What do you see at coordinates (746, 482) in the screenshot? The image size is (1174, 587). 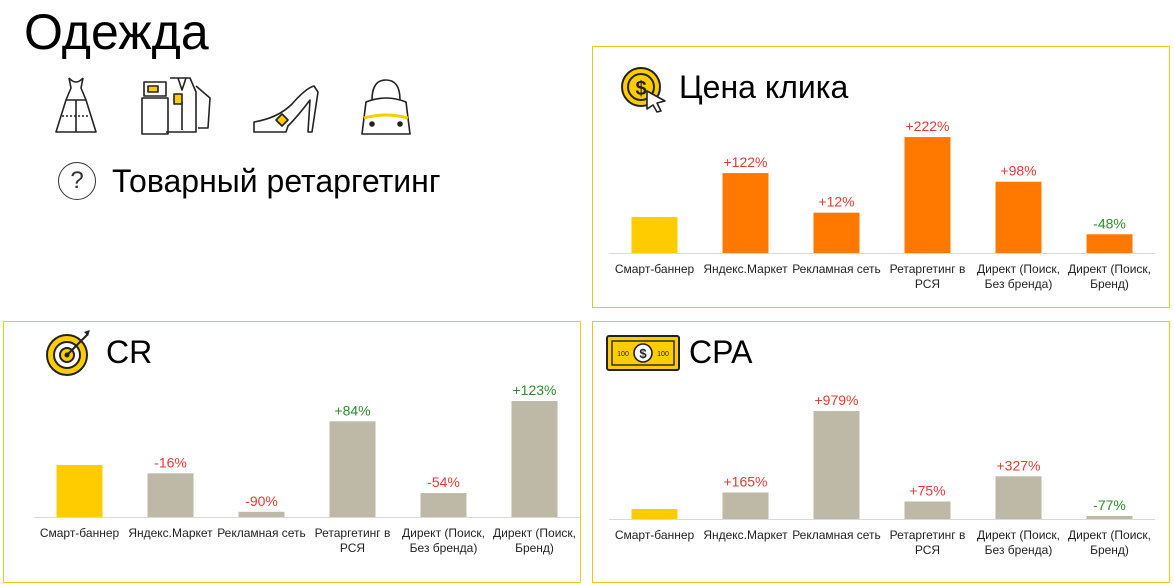 I see `data-label-2: +165%` at bounding box center [746, 482].